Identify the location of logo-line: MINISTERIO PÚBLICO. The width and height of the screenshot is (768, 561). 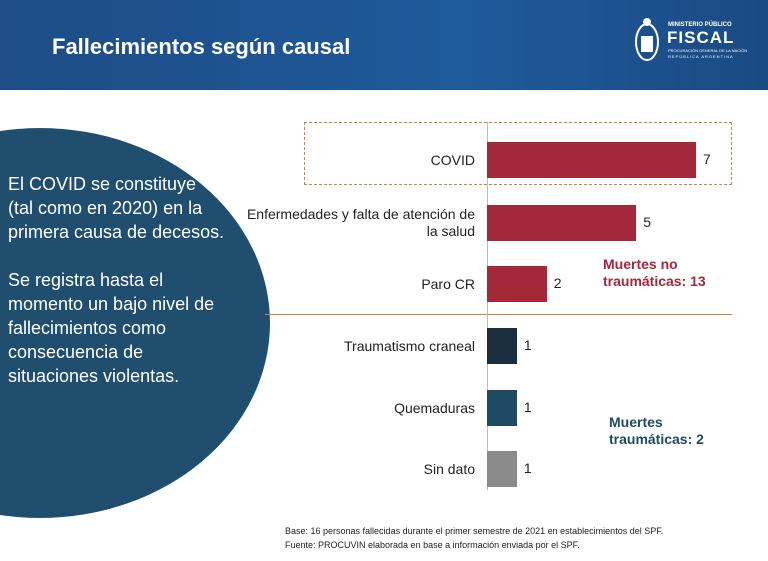
(700, 25).